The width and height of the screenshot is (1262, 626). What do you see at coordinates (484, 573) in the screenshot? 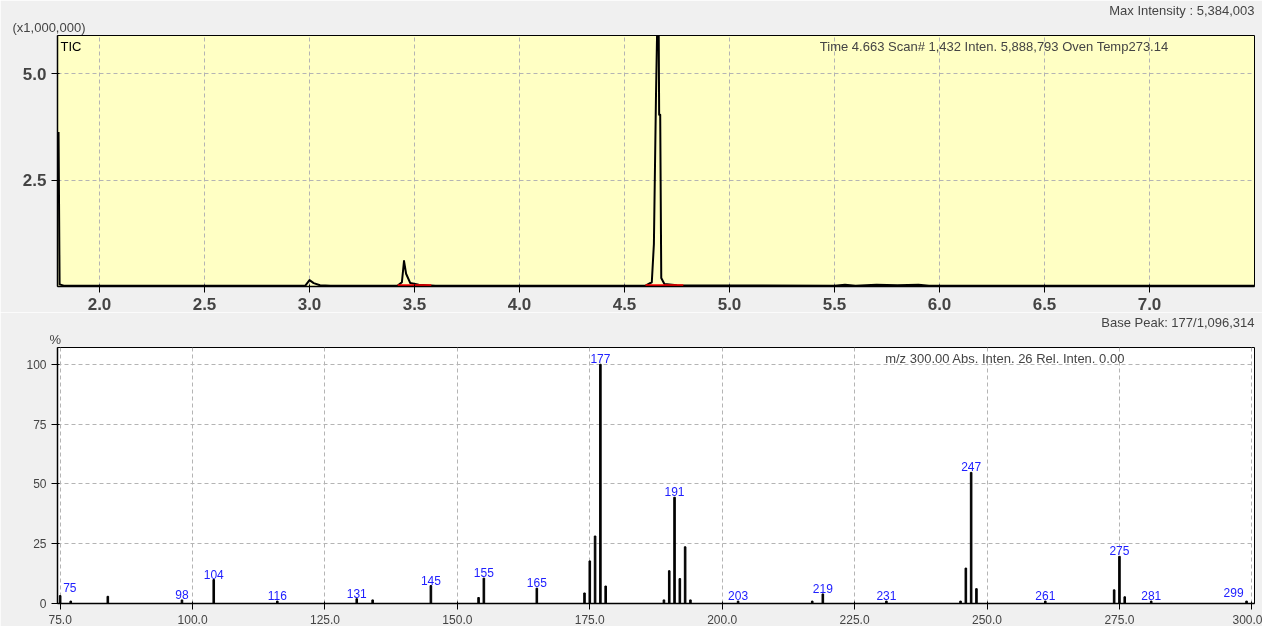
I see `annotation: 155` at bounding box center [484, 573].